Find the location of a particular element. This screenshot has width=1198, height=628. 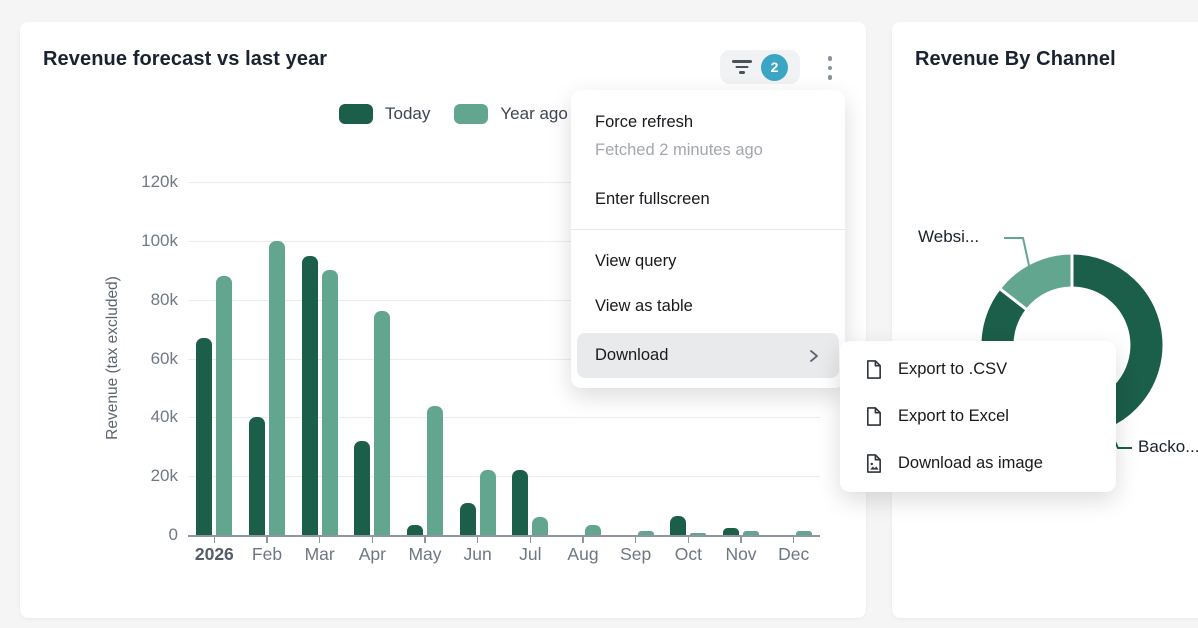

image-file-icon is located at coordinates (873, 463).